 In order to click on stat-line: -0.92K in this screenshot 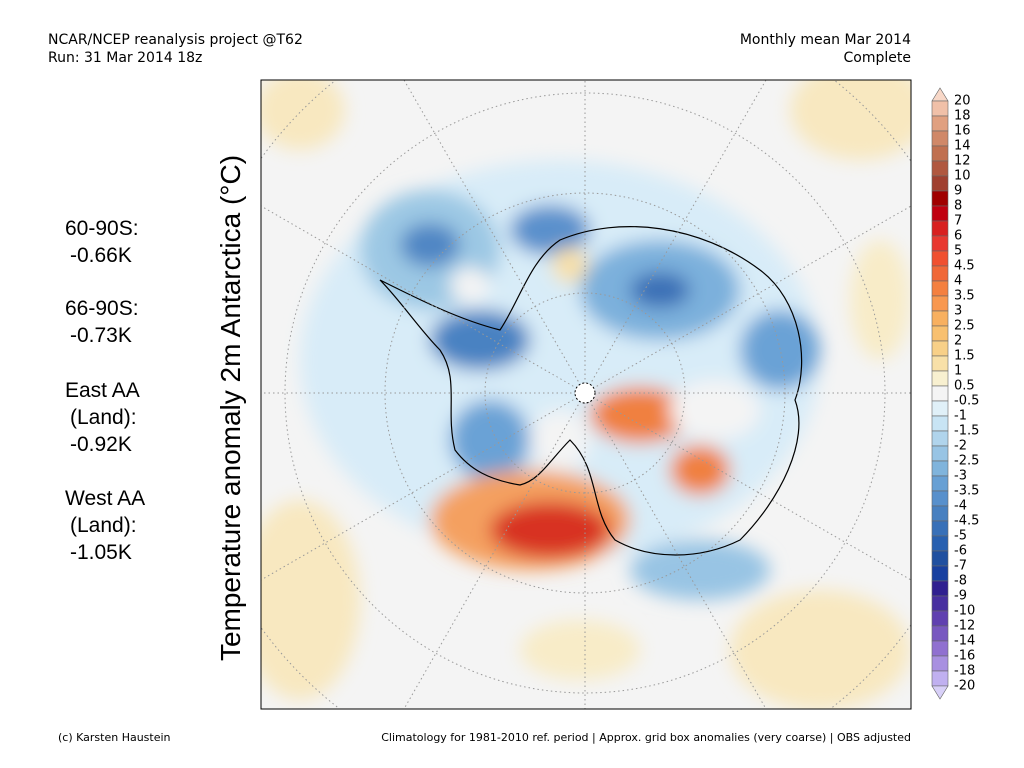, I will do `click(101, 444)`.